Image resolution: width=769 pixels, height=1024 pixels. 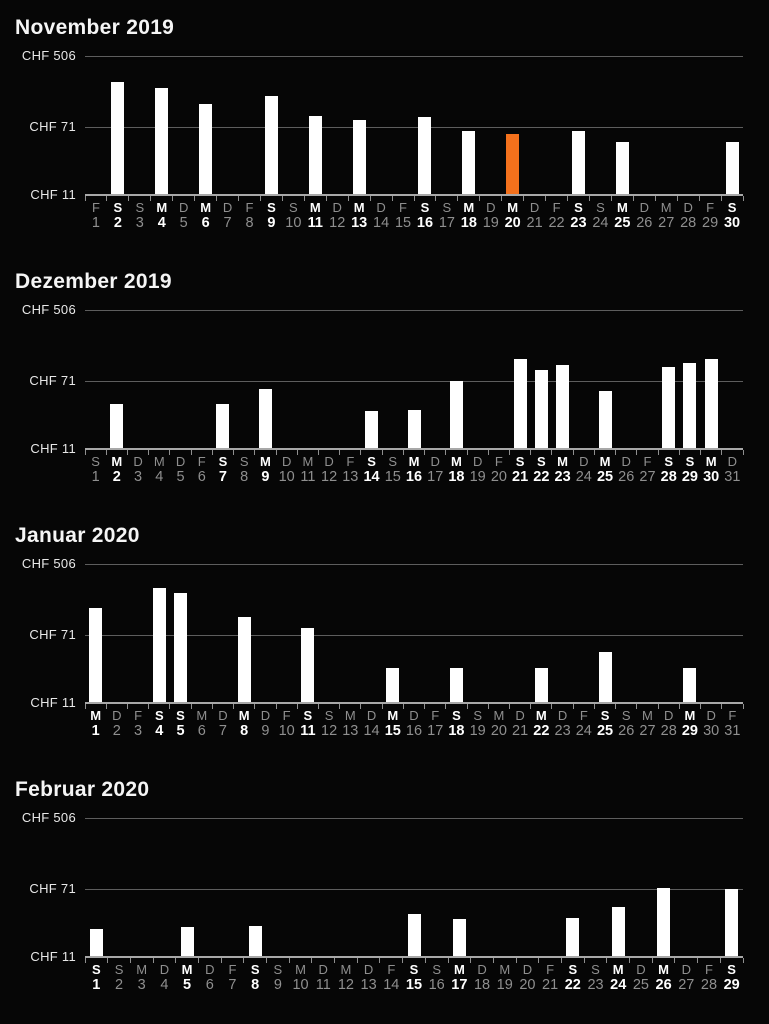 What do you see at coordinates (583, 731) in the screenshot?
I see `day-number: 24` at bounding box center [583, 731].